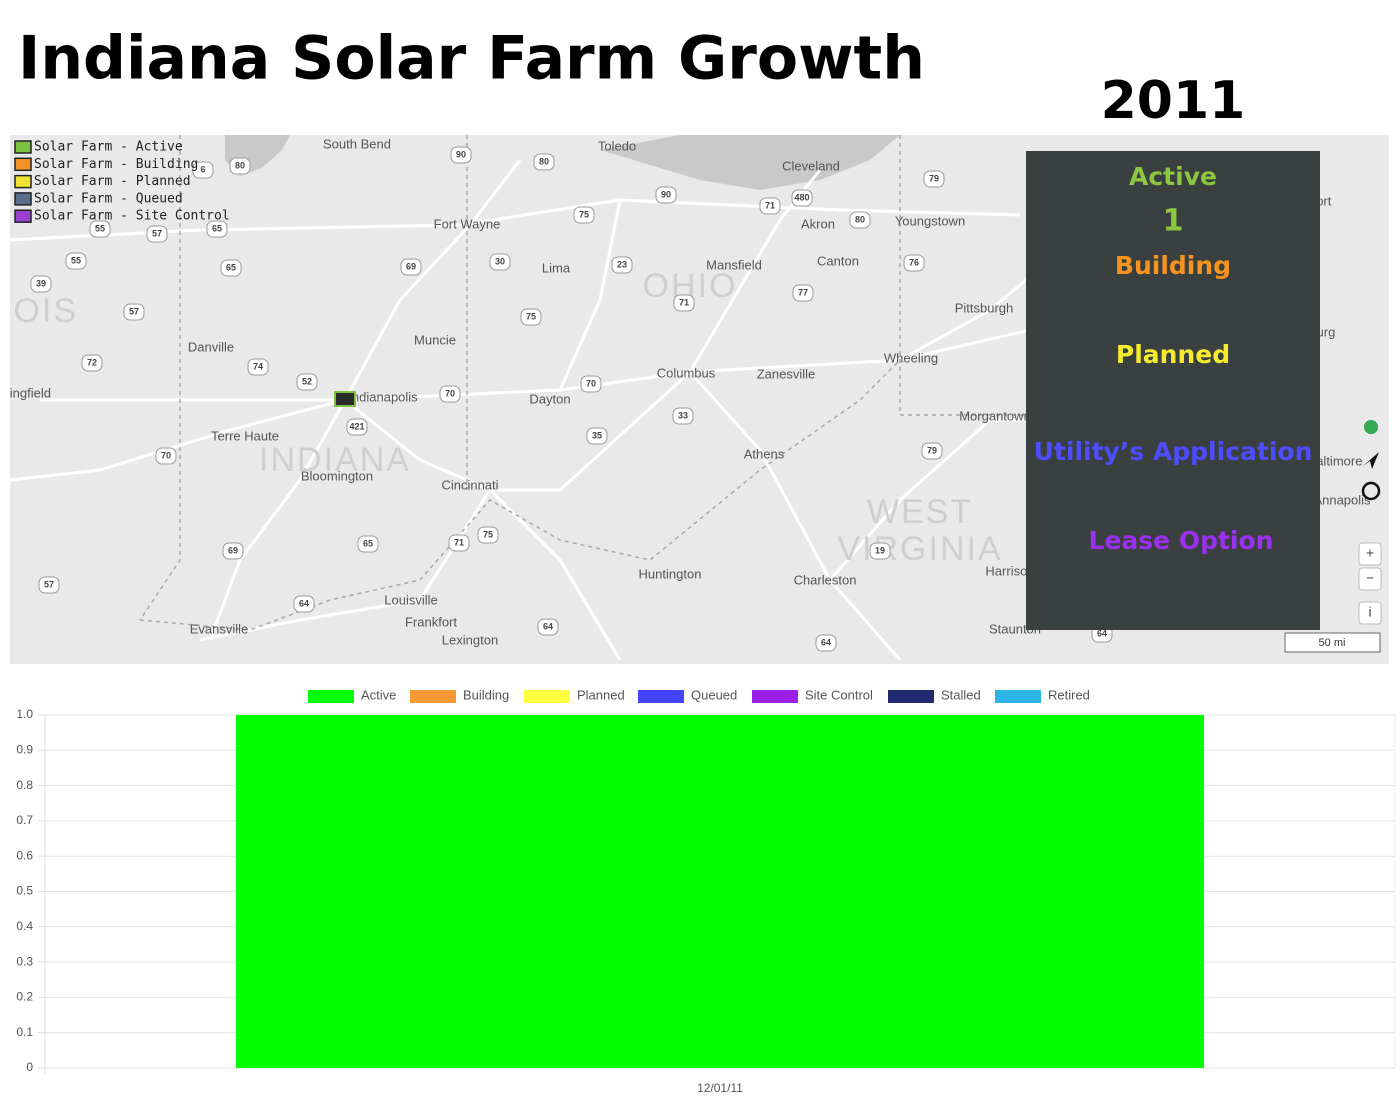  What do you see at coordinates (838, 260) in the screenshot?
I see `city-label: Canton` at bounding box center [838, 260].